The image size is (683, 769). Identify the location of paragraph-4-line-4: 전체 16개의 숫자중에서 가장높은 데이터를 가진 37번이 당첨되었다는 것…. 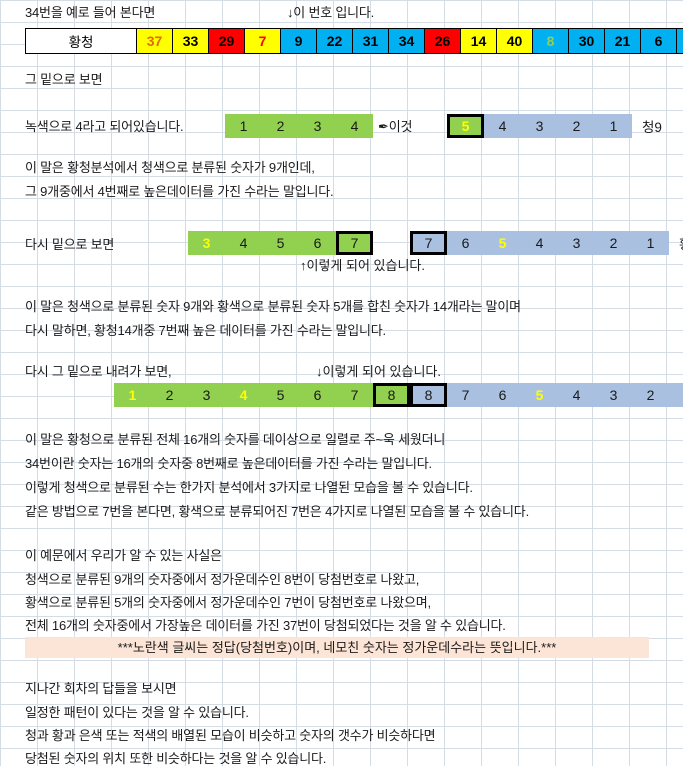
(265, 625).